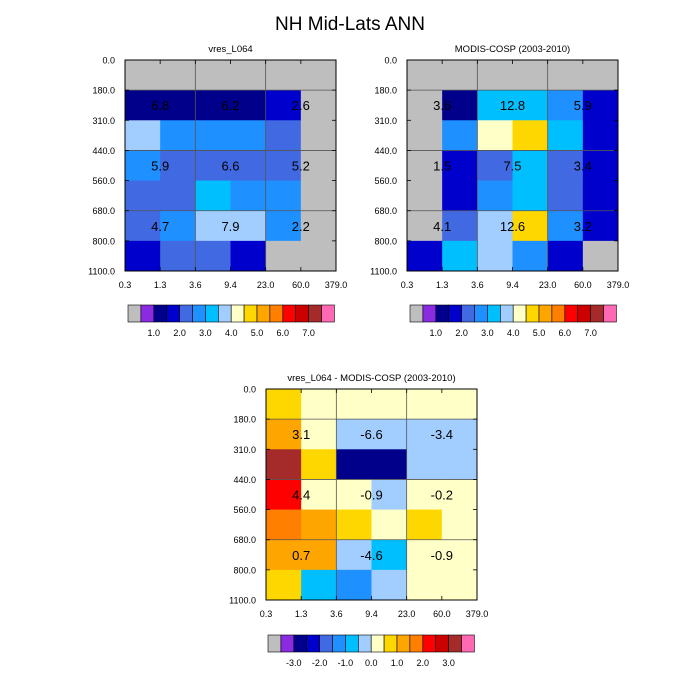  I want to click on value-label: -4.6, so click(371, 555).